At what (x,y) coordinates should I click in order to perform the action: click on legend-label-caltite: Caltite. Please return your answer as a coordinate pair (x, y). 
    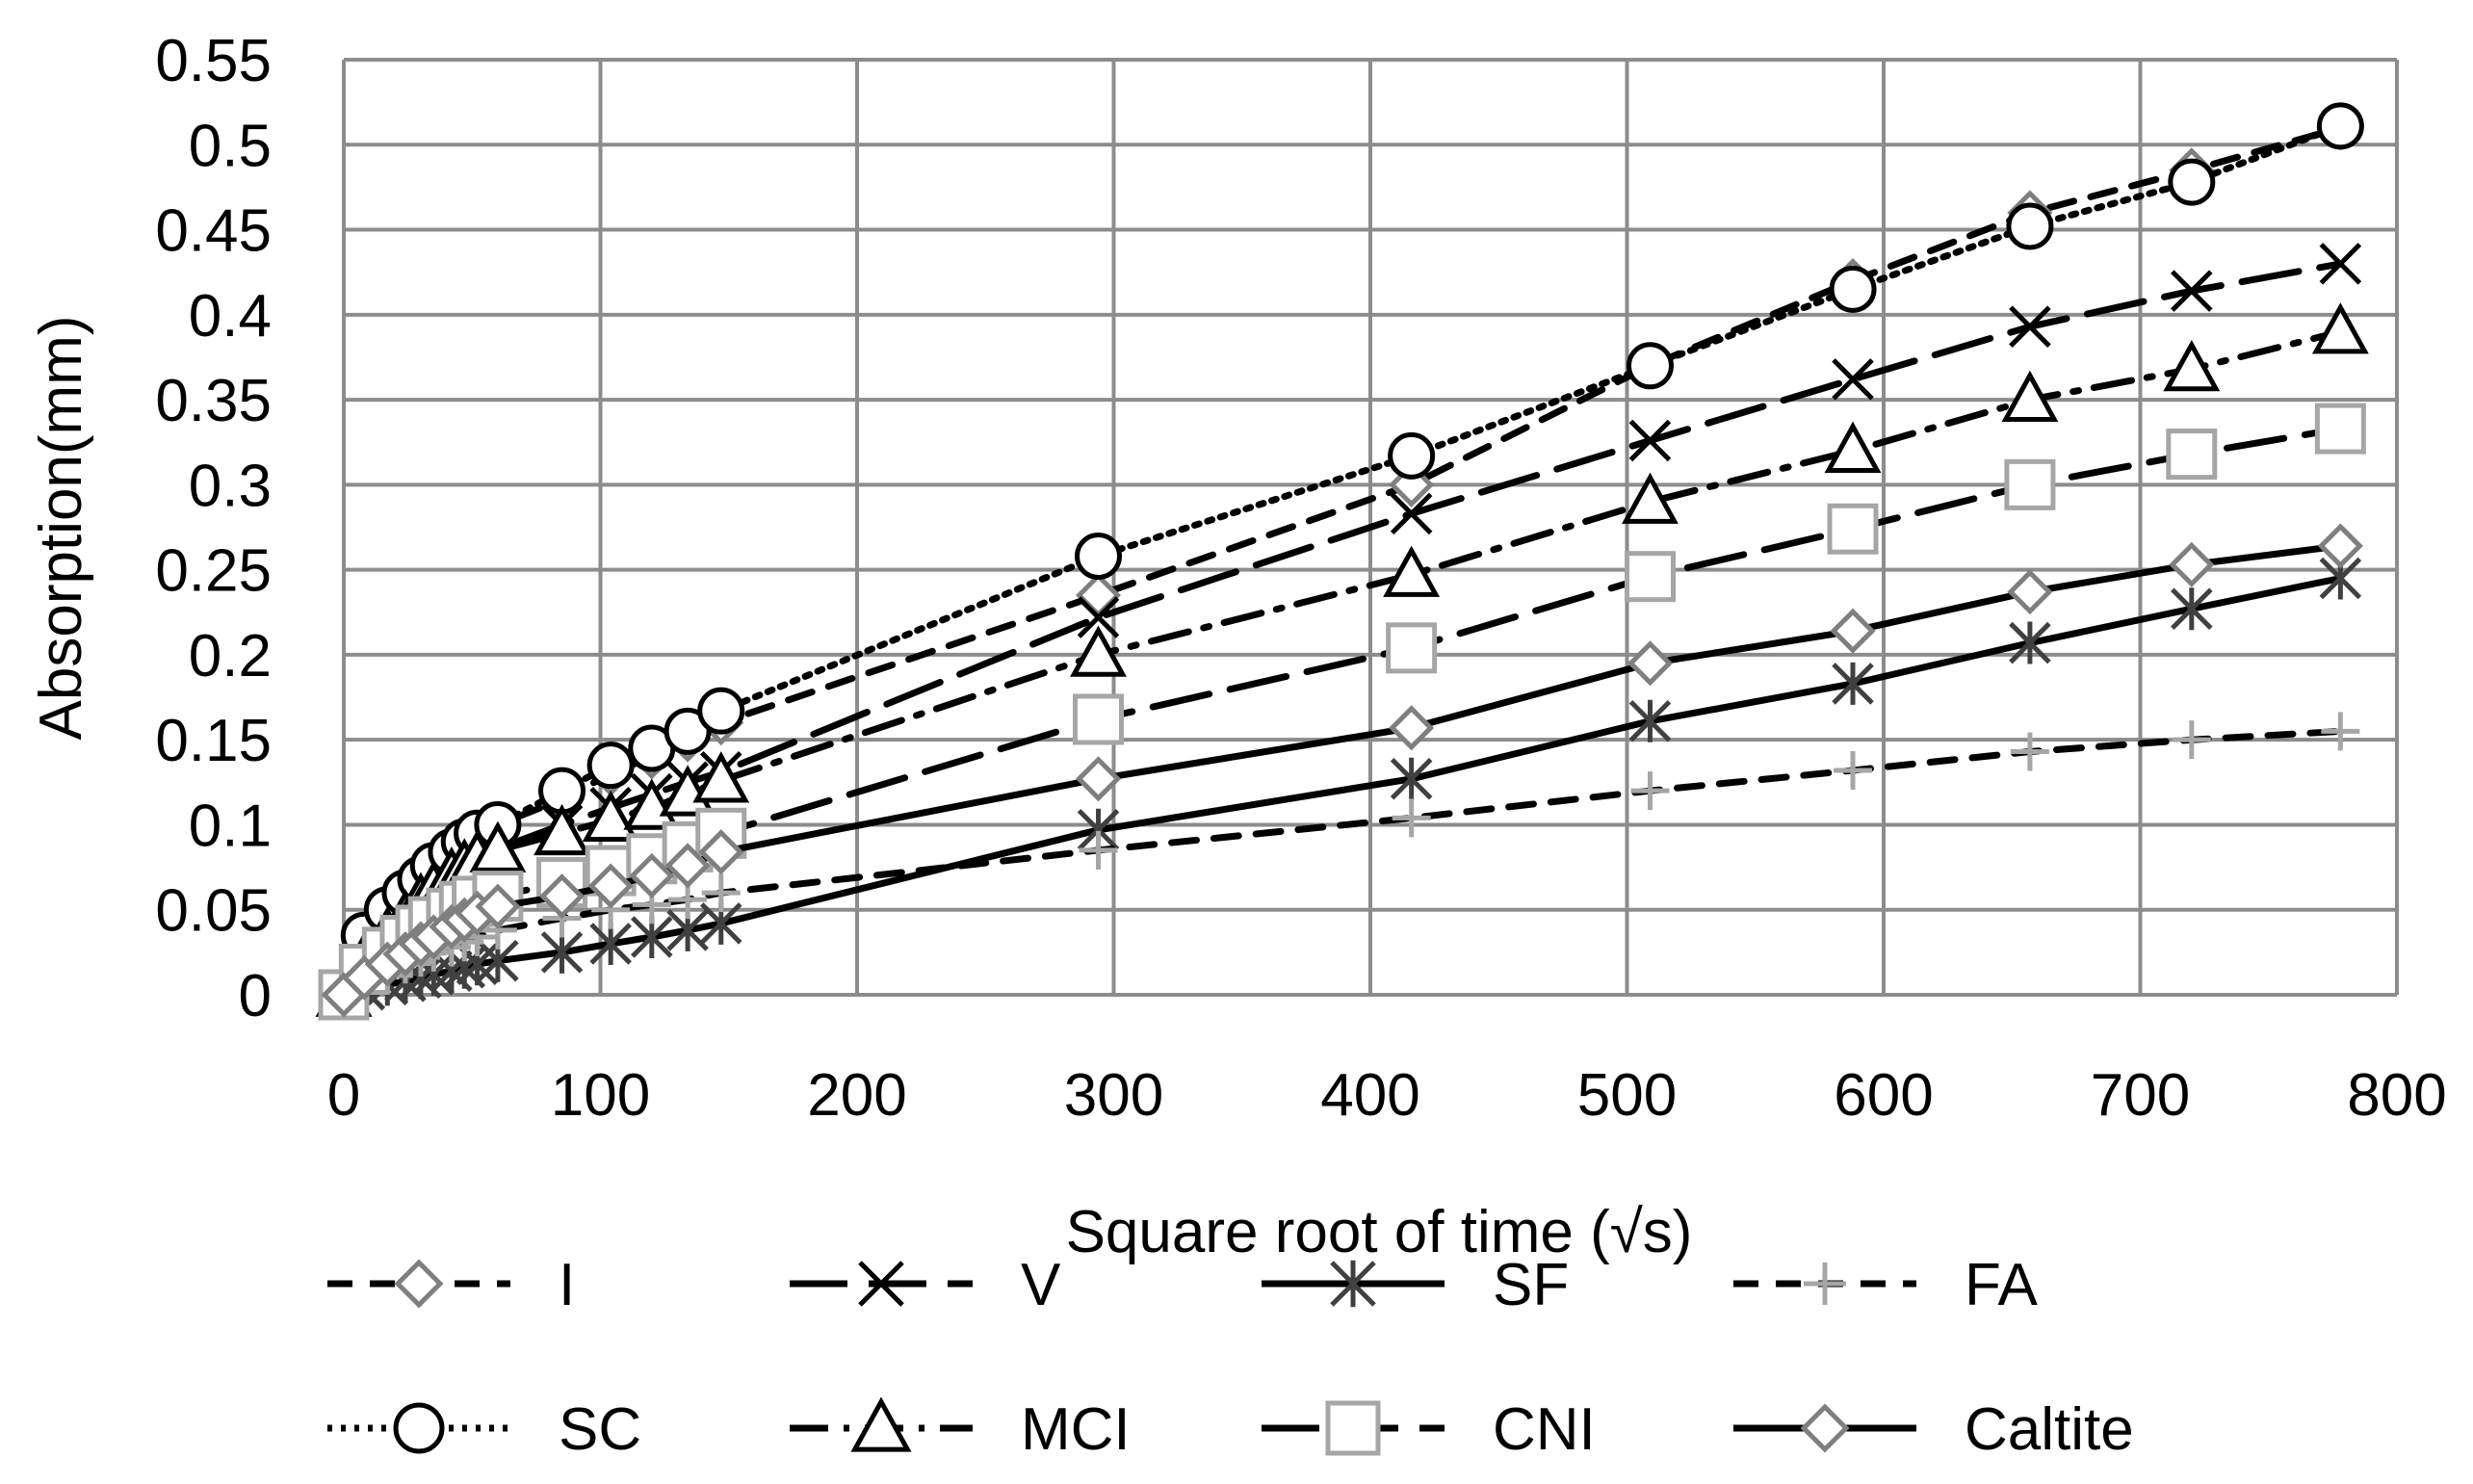
    Looking at the image, I should click on (2049, 1429).